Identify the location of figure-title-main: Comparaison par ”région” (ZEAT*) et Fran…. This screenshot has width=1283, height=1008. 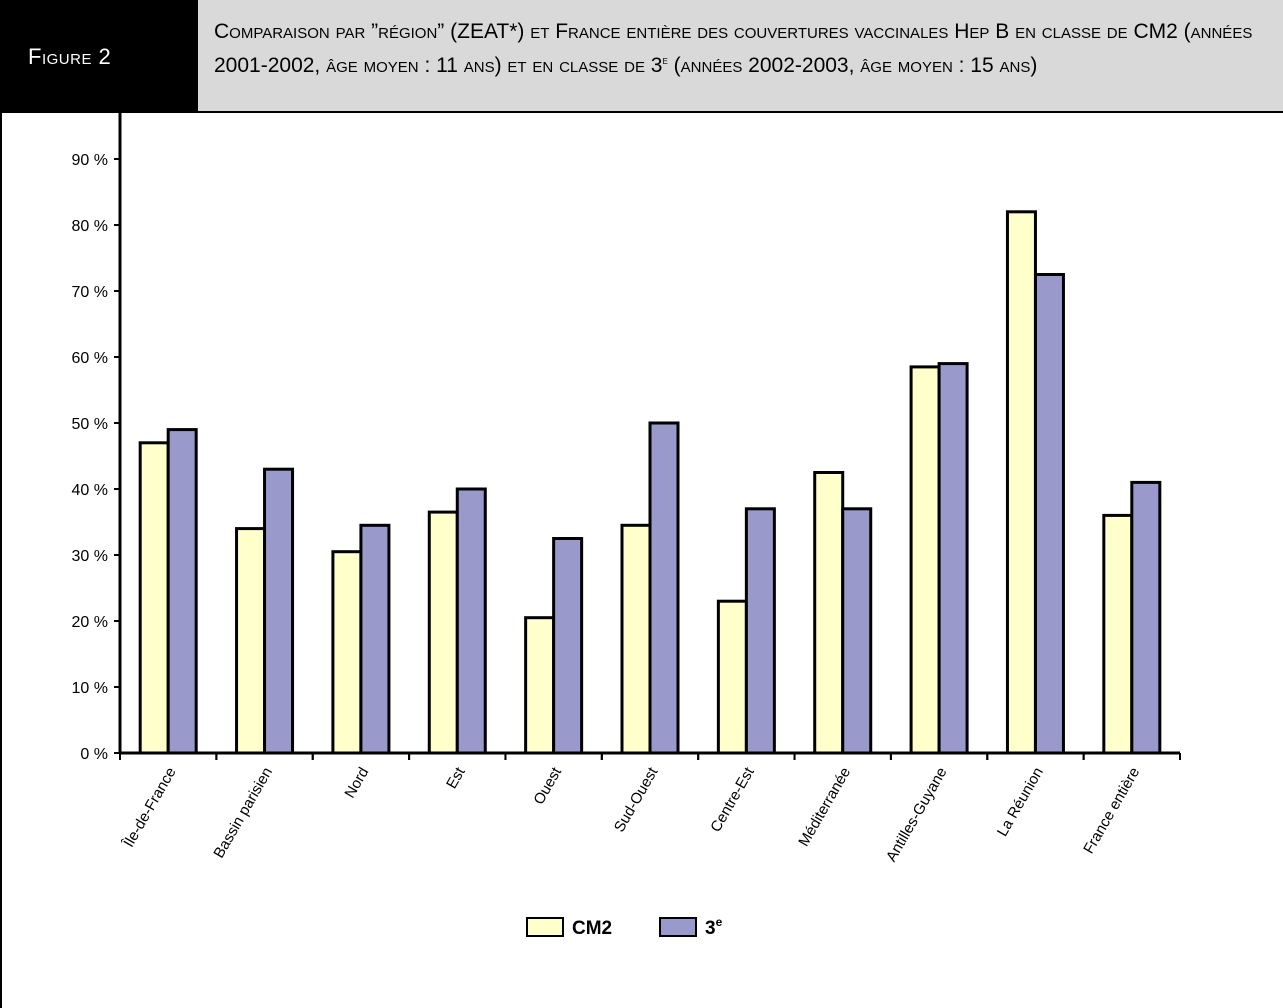
(733, 48).